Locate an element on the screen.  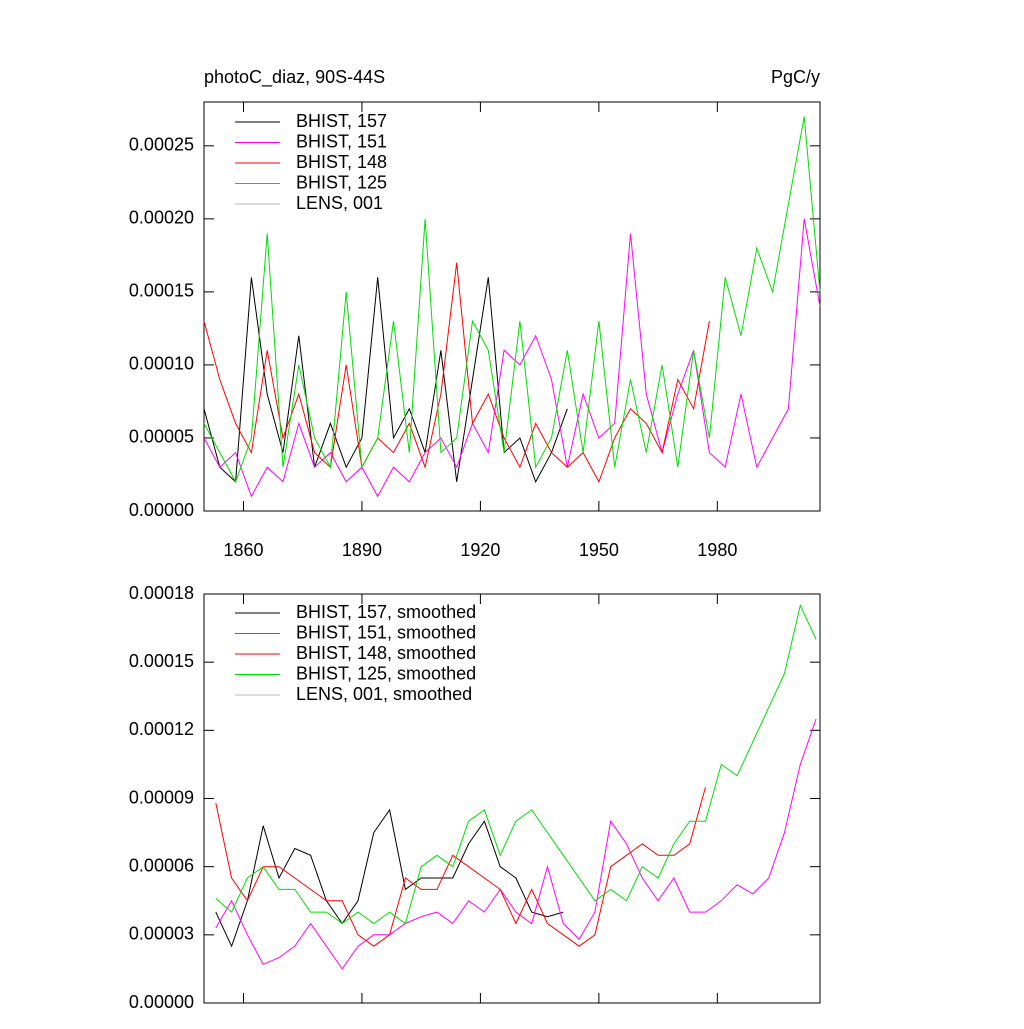
panel-title: photoC_diaz, 90S-44S is located at coordinates (294, 77).